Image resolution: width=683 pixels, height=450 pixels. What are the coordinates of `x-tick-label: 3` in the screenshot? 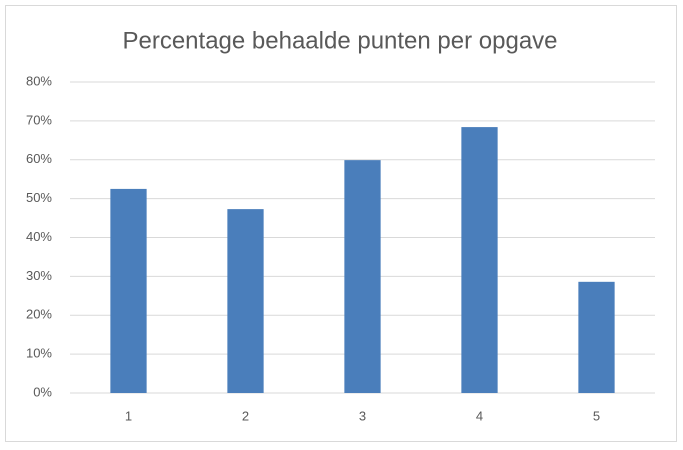 It's located at (362, 415).